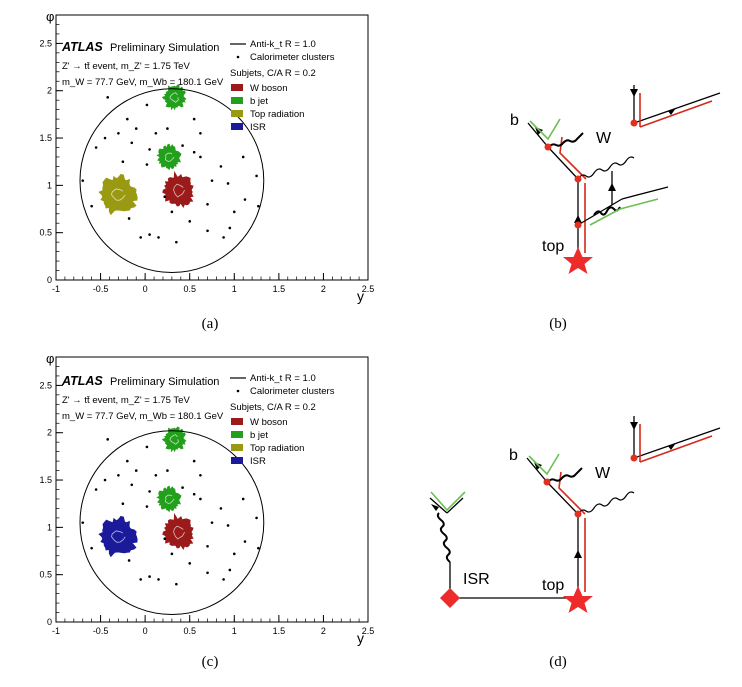  I want to click on anti-kt-jet-circle, so click(172, 181).